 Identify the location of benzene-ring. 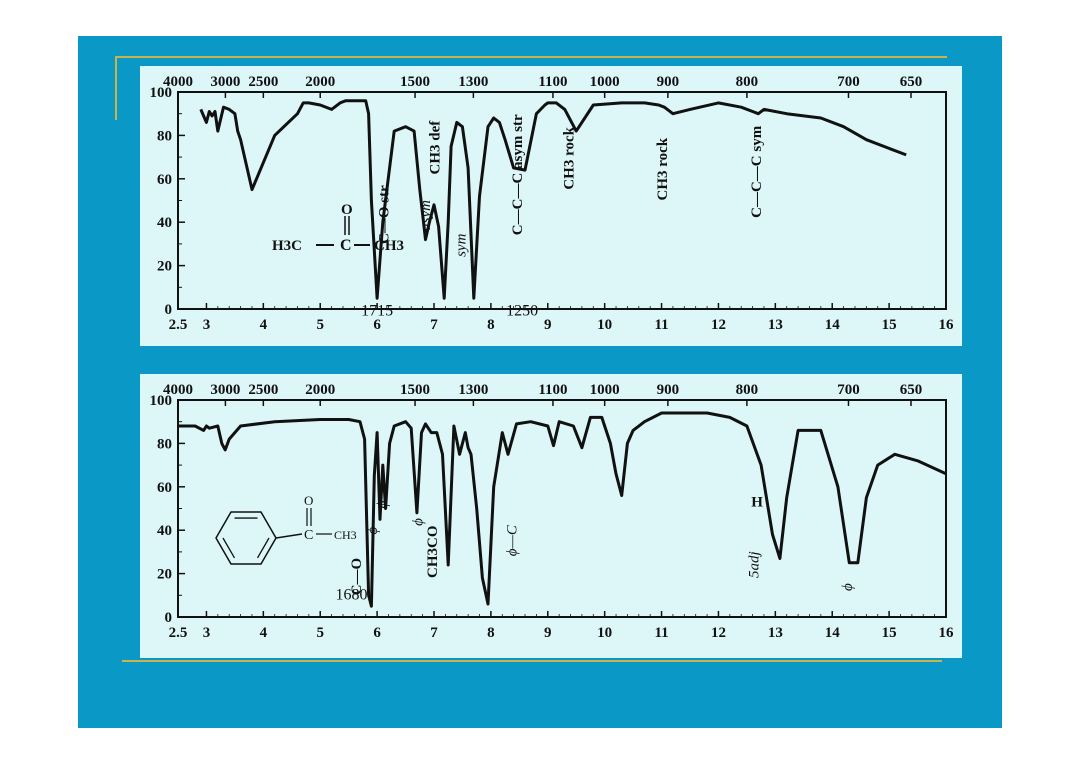
(246, 538).